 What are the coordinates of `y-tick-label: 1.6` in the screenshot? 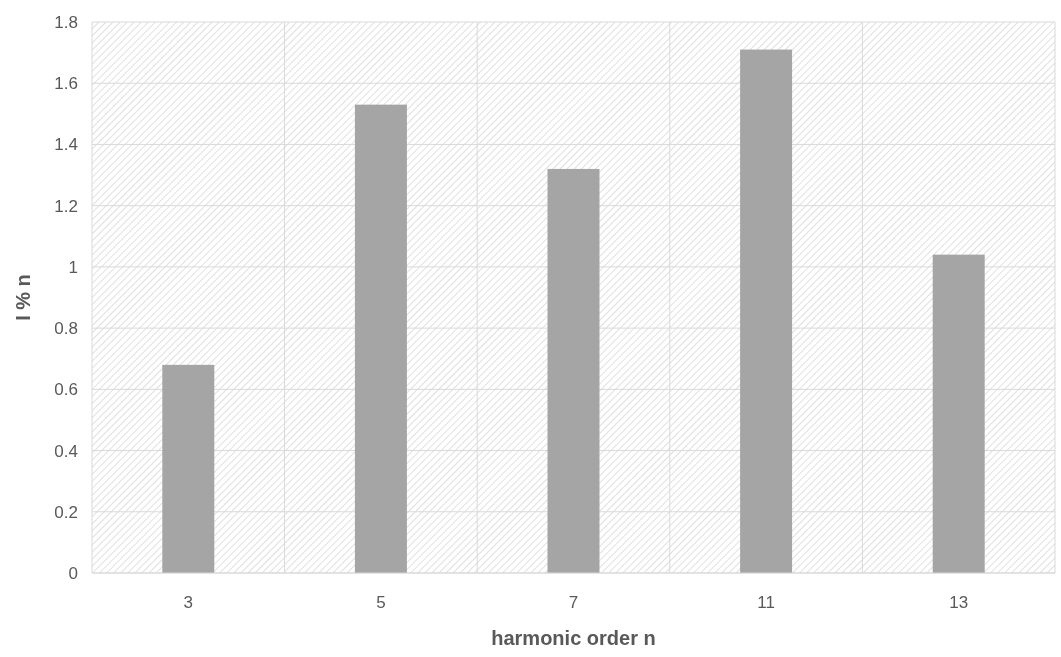 It's located at (66, 84).